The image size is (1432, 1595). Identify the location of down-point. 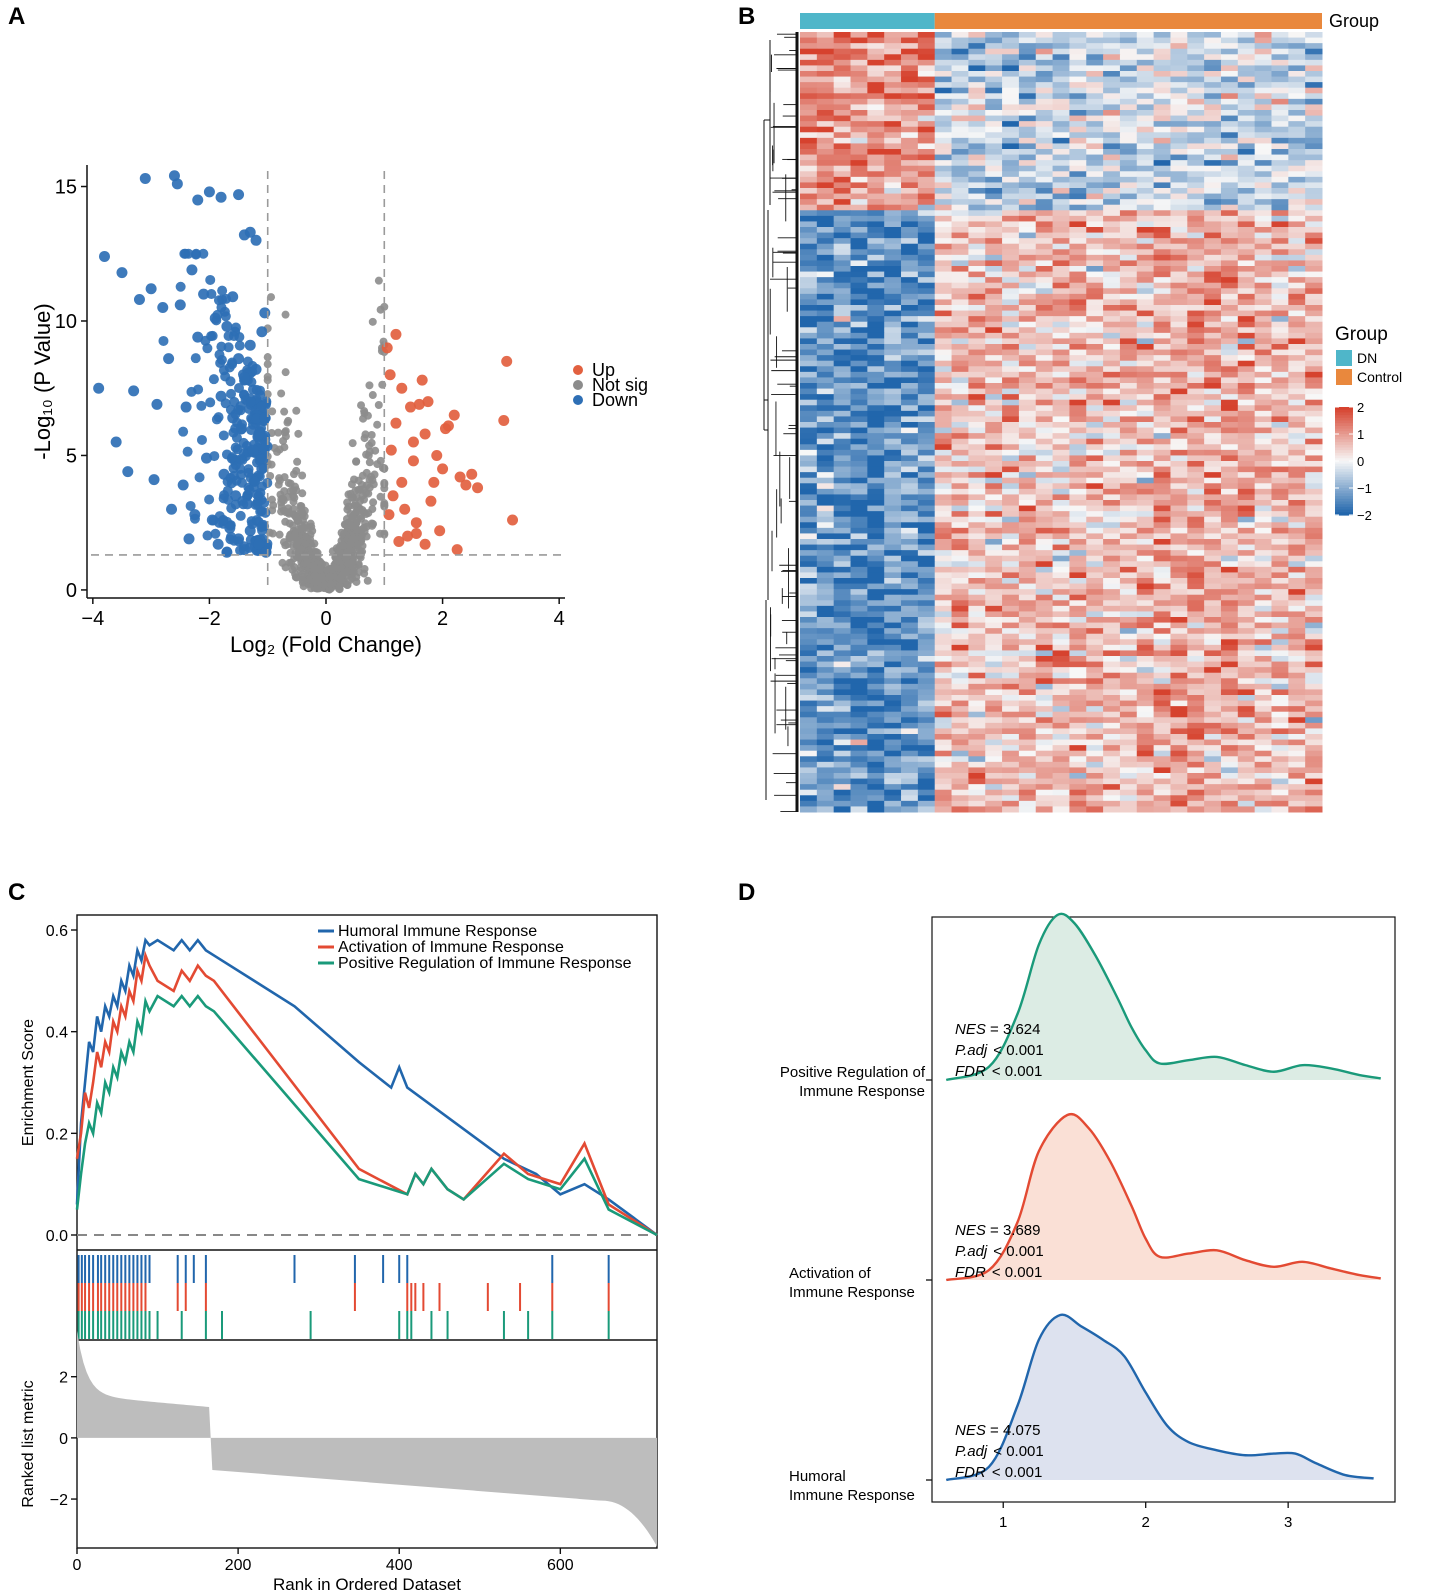
(215, 318).